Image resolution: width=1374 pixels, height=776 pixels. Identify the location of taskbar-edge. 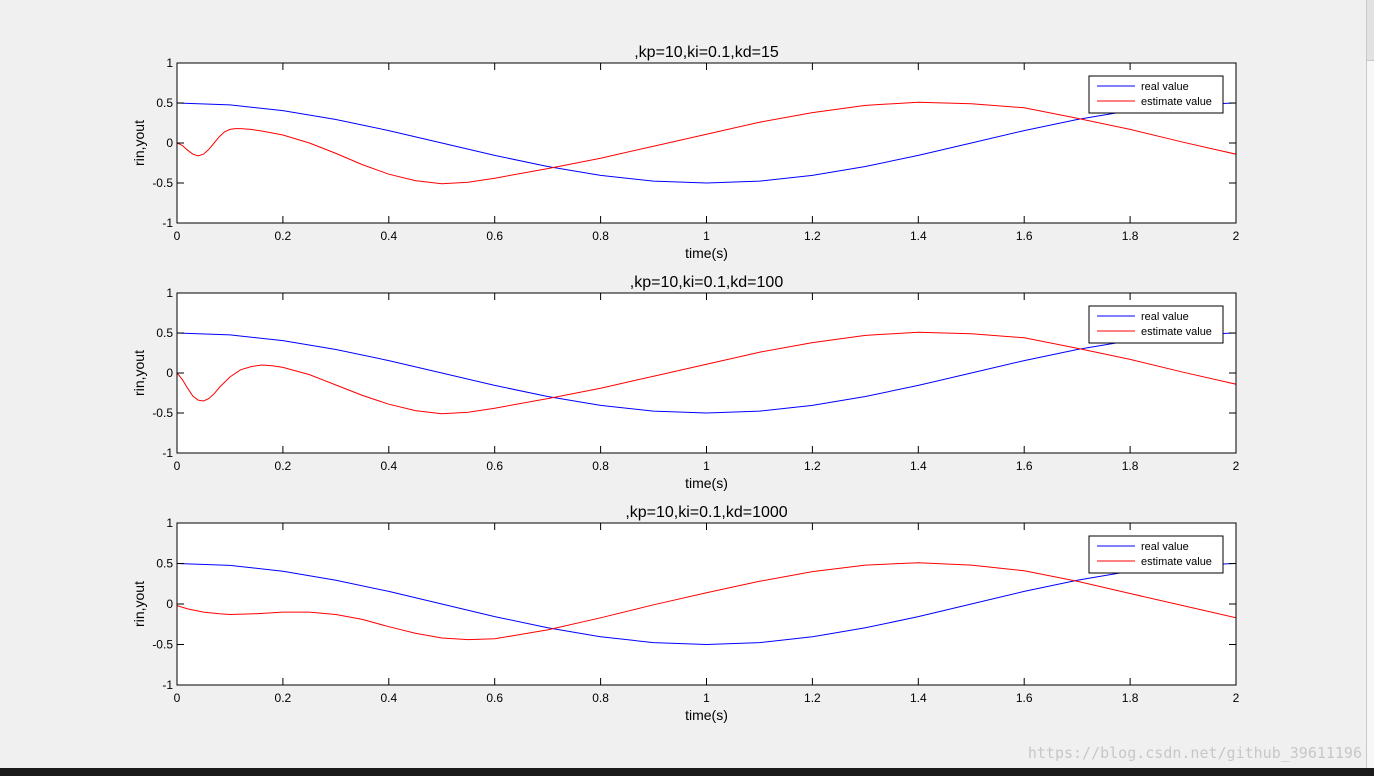
(687, 772).